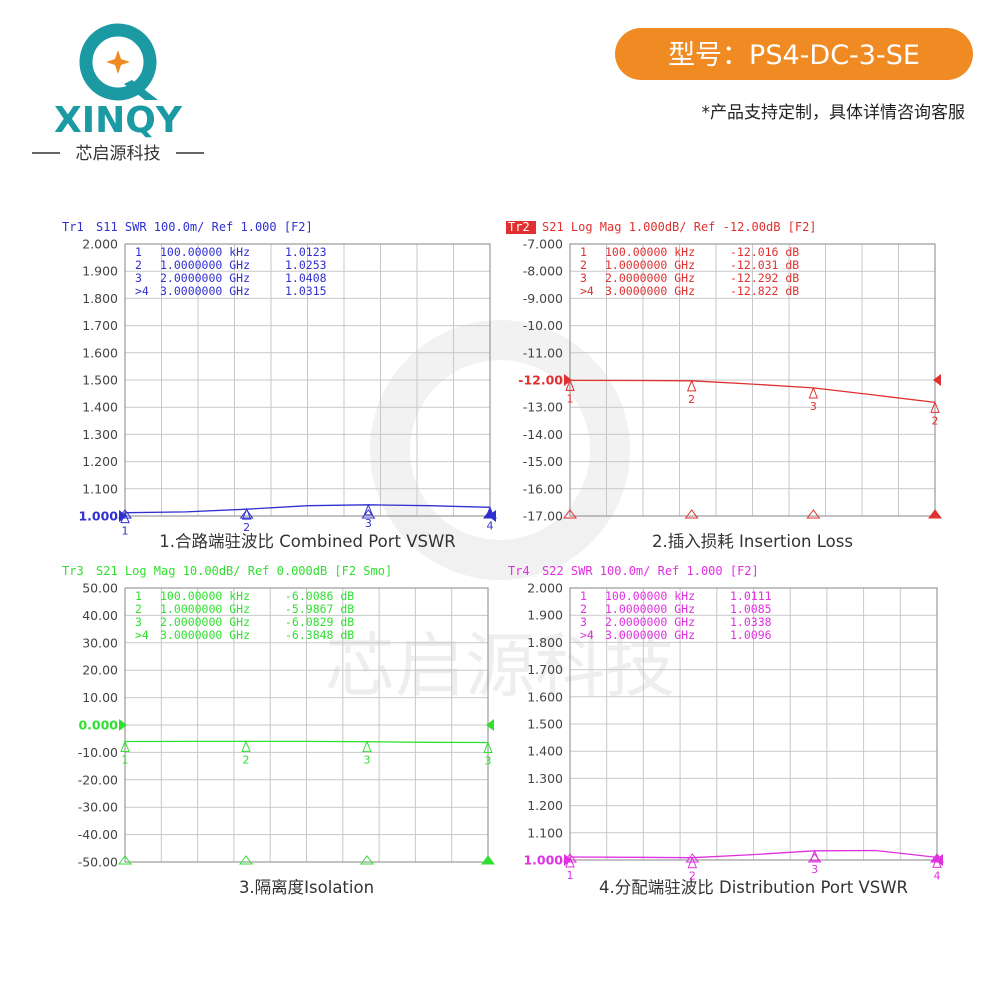 Image resolution: width=1000 pixels, height=1000 pixels. What do you see at coordinates (764, 252) in the screenshot?
I see `marker-value: -12.016 dB` at bounding box center [764, 252].